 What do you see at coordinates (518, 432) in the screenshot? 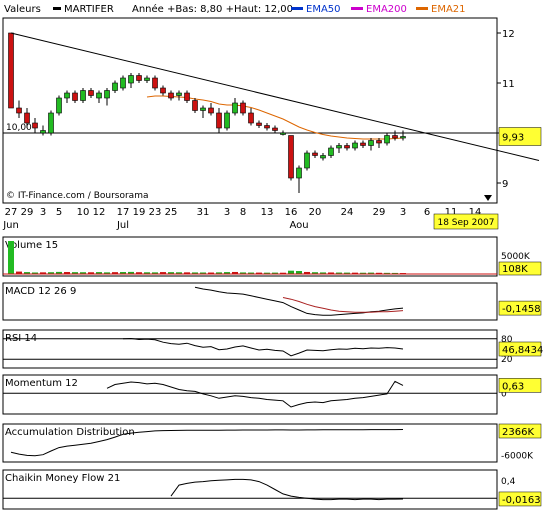
I see `accumulation_distribution-last-label: 2366K` at bounding box center [518, 432].